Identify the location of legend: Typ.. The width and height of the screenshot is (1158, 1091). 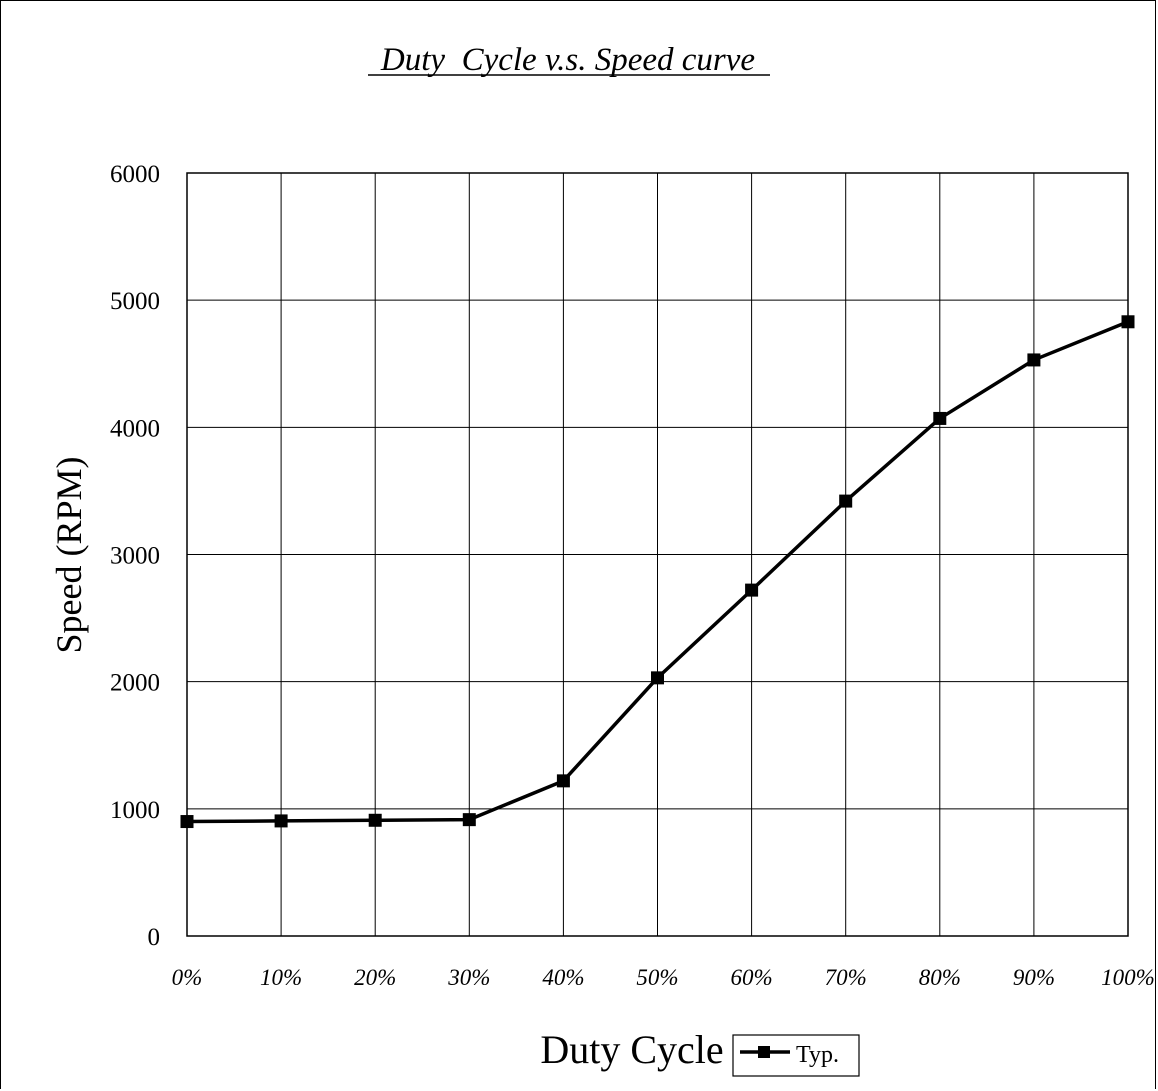
(796, 1055).